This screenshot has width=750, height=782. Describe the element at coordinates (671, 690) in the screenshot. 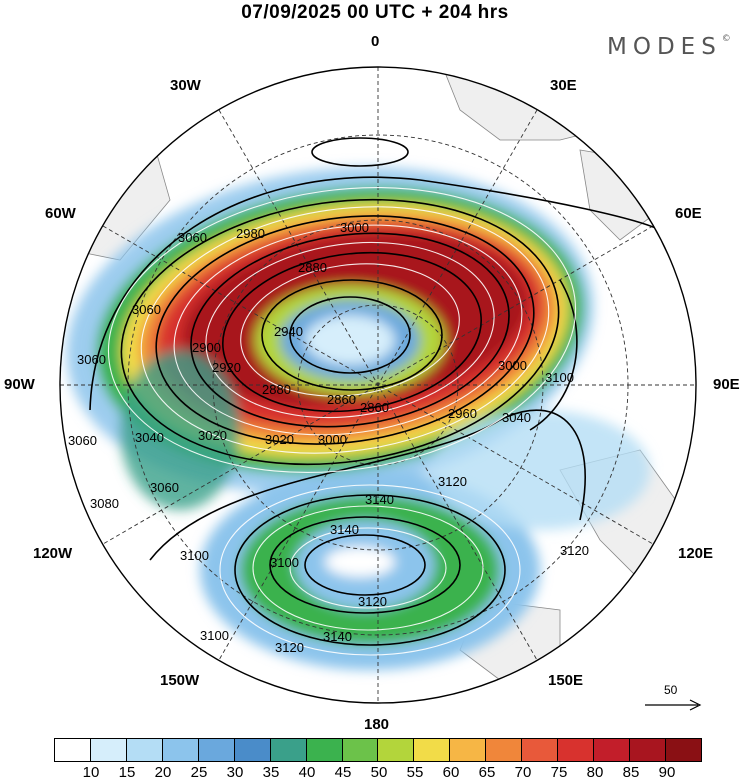

I see `reference-vector-label: 50` at that location.